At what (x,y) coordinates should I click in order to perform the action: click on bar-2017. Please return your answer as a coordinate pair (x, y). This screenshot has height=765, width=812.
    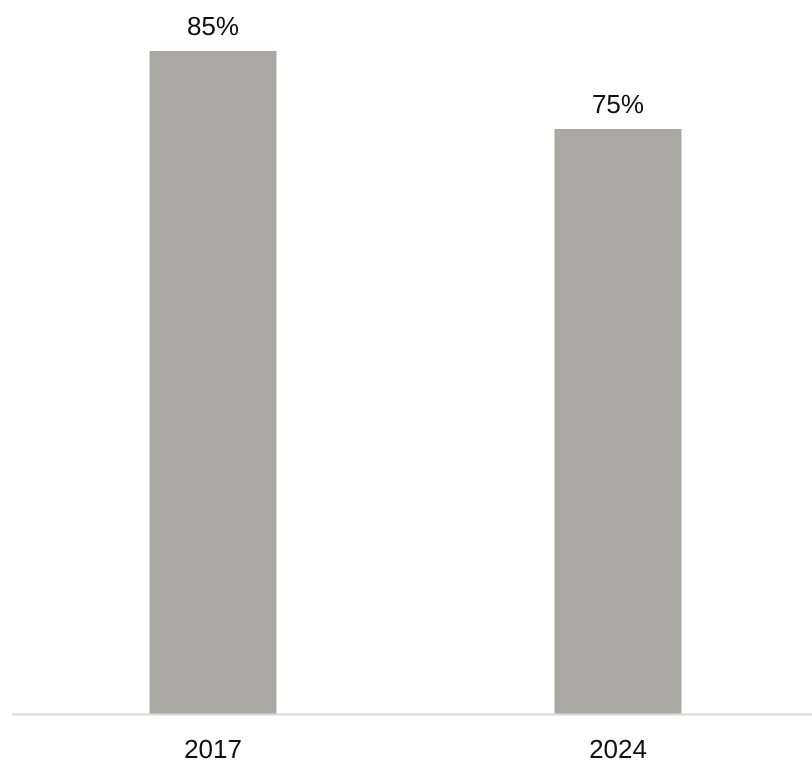
    Looking at the image, I should click on (213, 382).